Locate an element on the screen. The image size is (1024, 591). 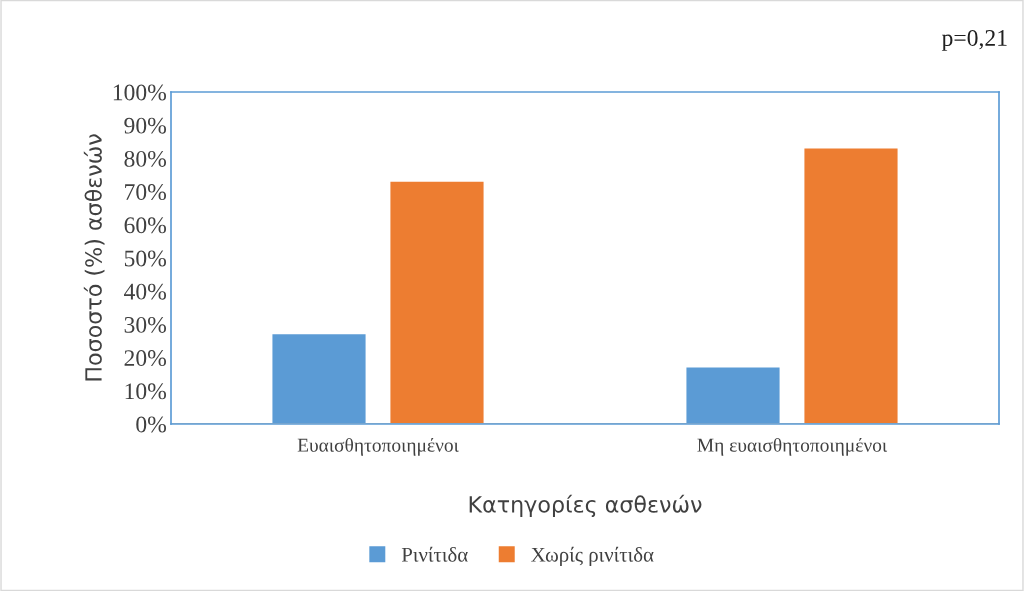
y-tick-label: 40% is located at coordinates (145, 291).